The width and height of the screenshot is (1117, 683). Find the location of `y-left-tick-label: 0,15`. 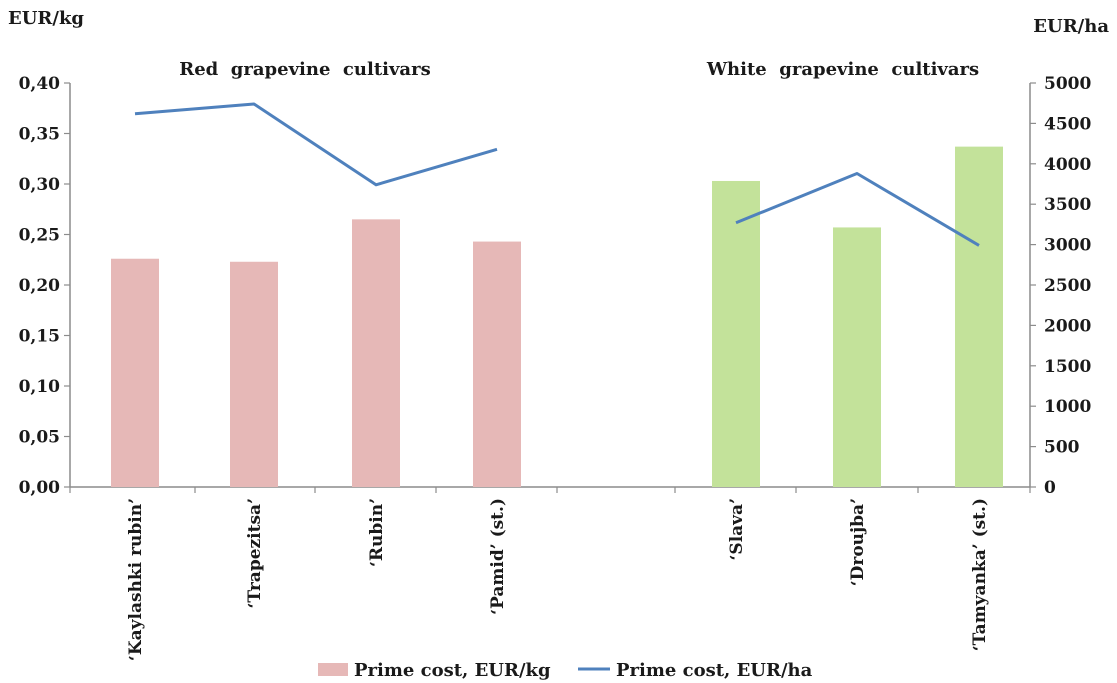

y-left-tick-label: 0,15 is located at coordinates (39, 337).